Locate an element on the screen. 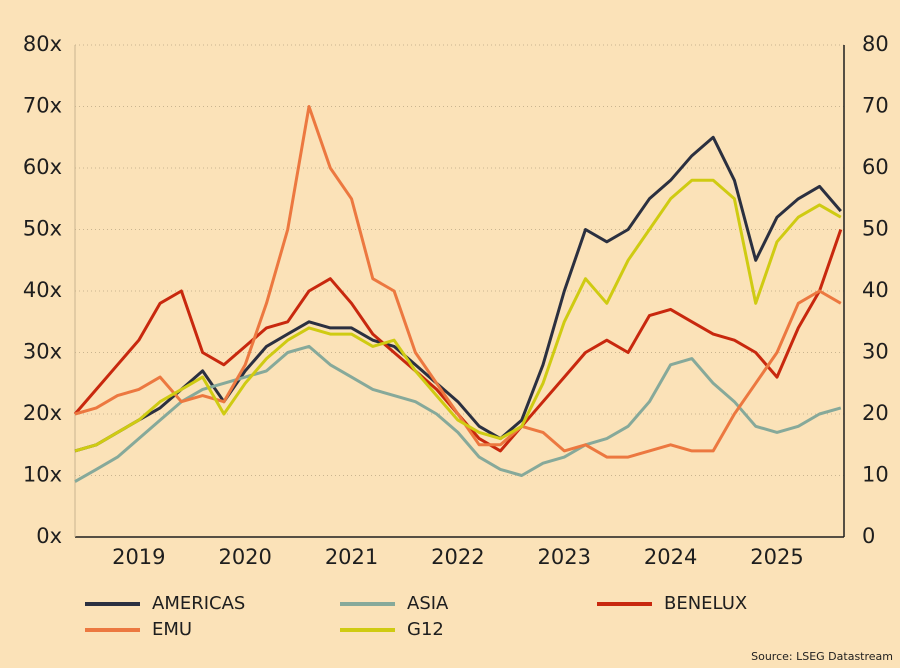  y-tick-label: 20x is located at coordinates (42, 413).